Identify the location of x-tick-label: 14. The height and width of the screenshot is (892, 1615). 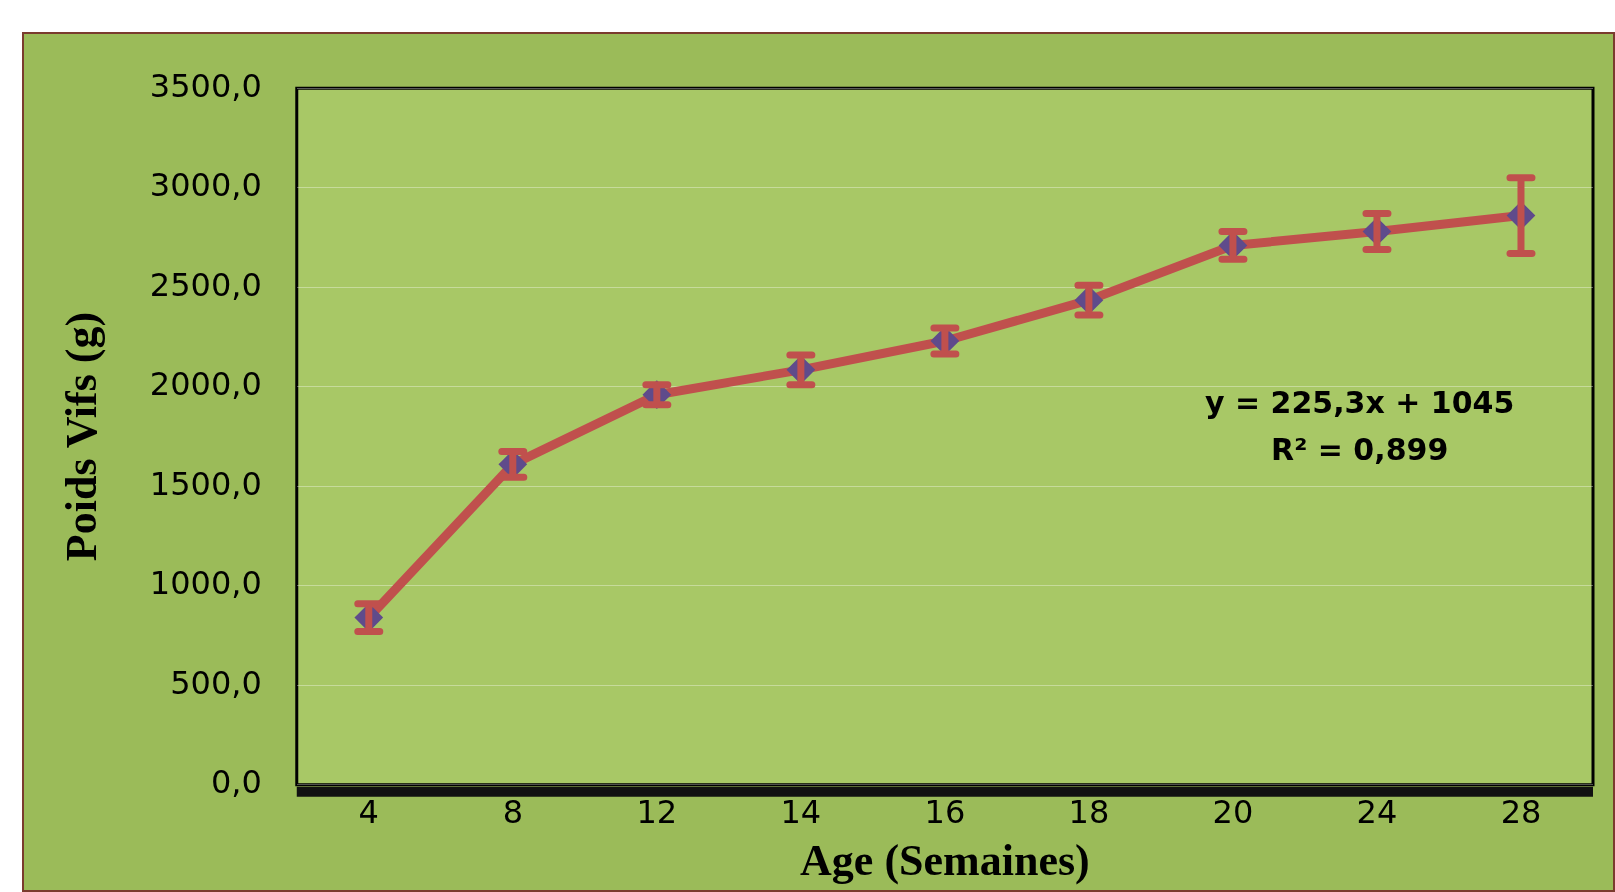
(801, 812).